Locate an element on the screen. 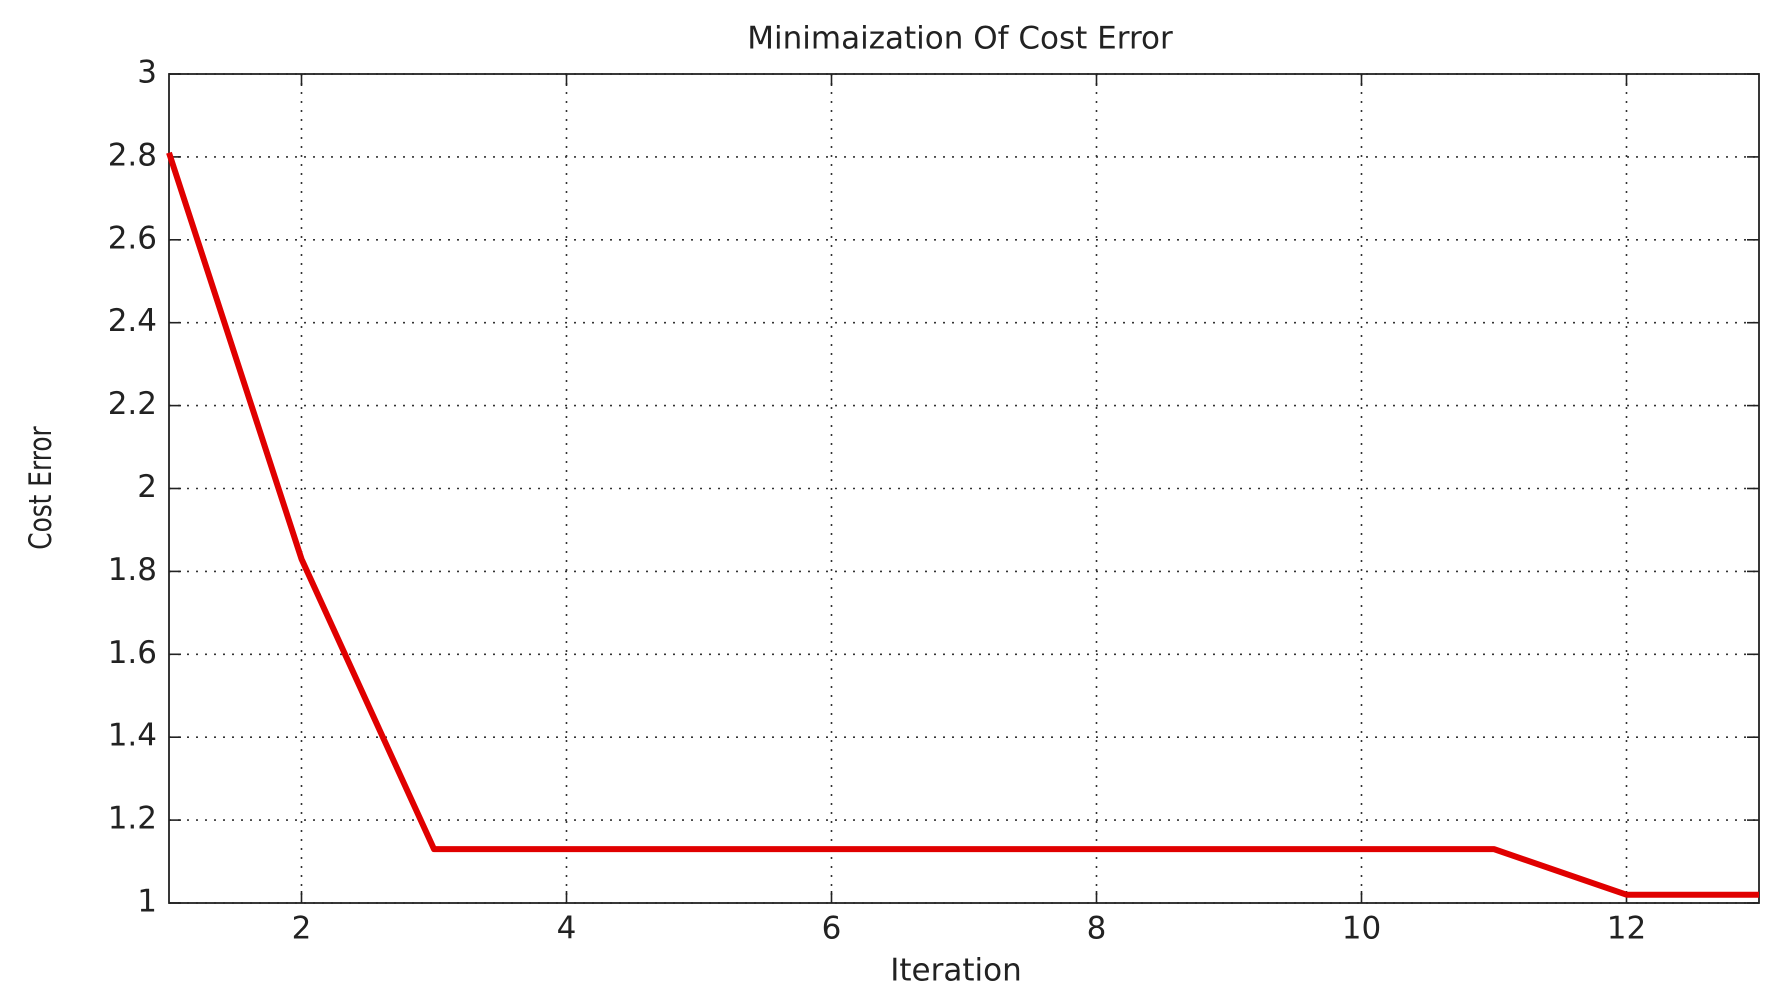  y-tick-label: 2.2 is located at coordinates (132, 404).